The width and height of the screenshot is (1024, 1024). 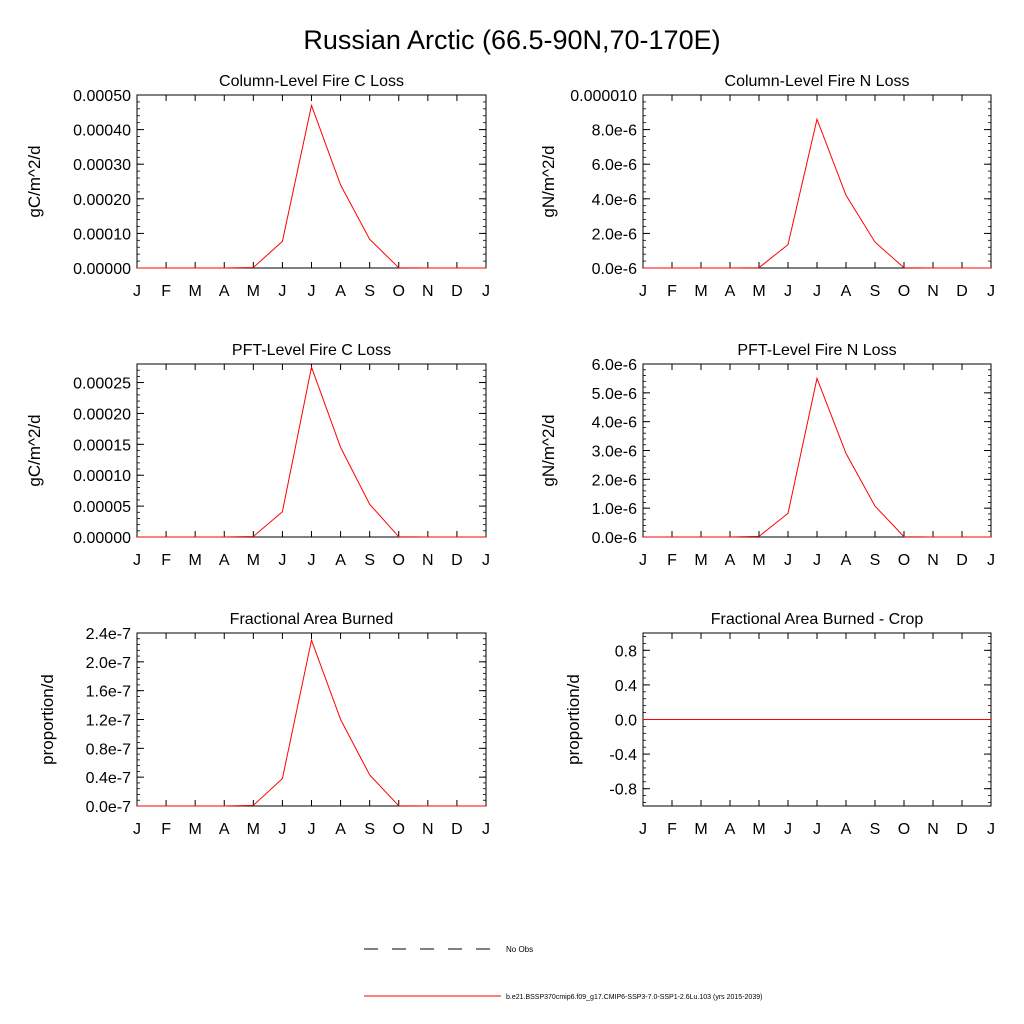 What do you see at coordinates (311, 350) in the screenshot?
I see `panel-title: PFT-Level Fire C Loss` at bounding box center [311, 350].